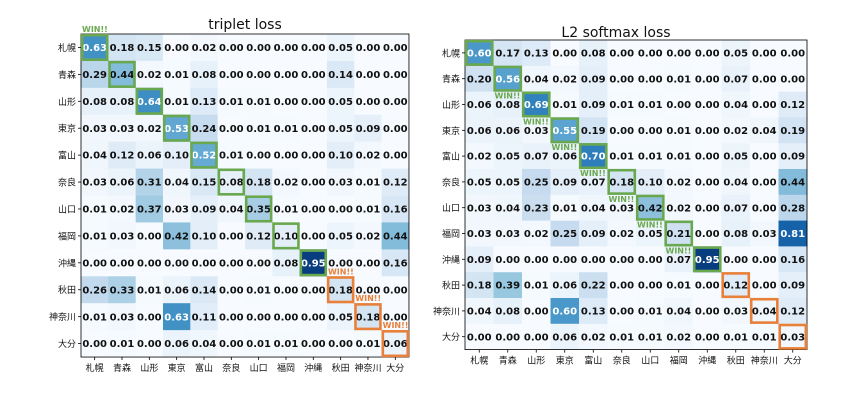 The image size is (860, 405). Describe the element at coordinates (67, 263) in the screenshot. I see `y-tick-label: 沖縄` at that location.